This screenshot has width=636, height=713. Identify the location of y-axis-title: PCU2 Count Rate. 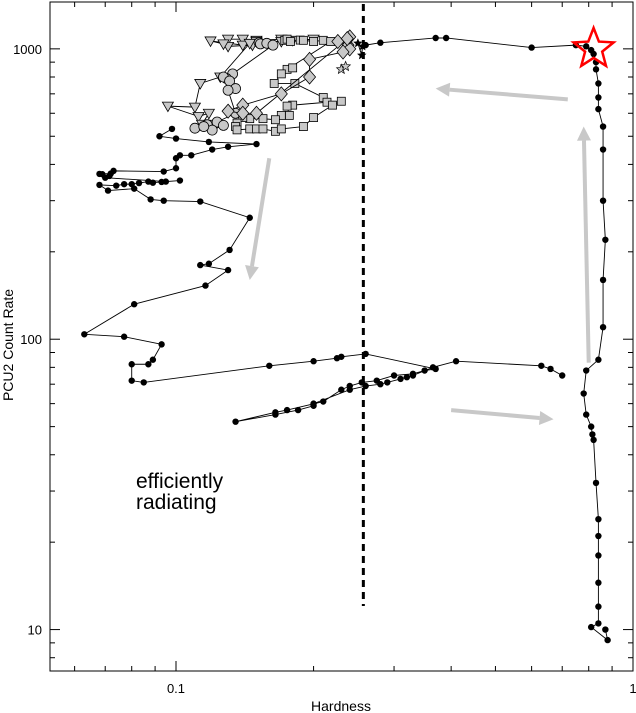
(8, 345).